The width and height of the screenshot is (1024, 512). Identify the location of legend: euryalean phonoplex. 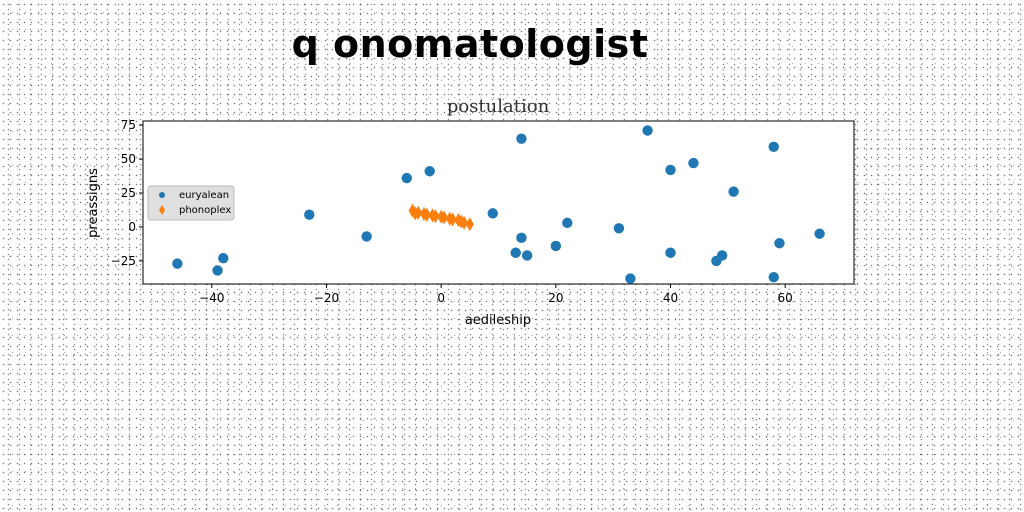
(191, 203).